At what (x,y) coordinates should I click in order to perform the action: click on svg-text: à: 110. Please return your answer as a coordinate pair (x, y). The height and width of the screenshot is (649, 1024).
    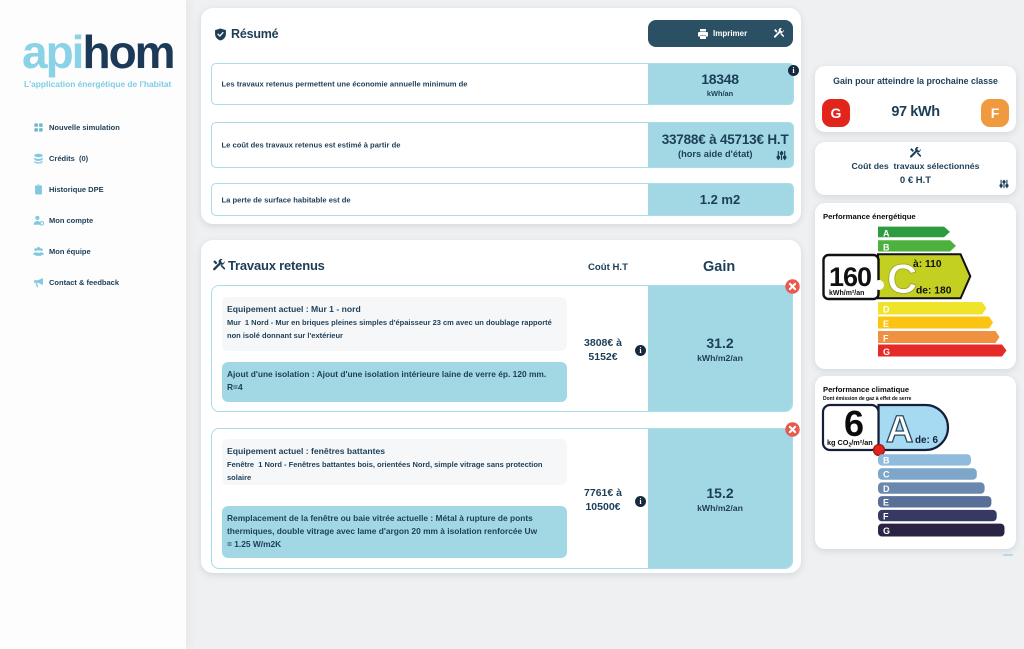
    Looking at the image, I should click on (927, 264).